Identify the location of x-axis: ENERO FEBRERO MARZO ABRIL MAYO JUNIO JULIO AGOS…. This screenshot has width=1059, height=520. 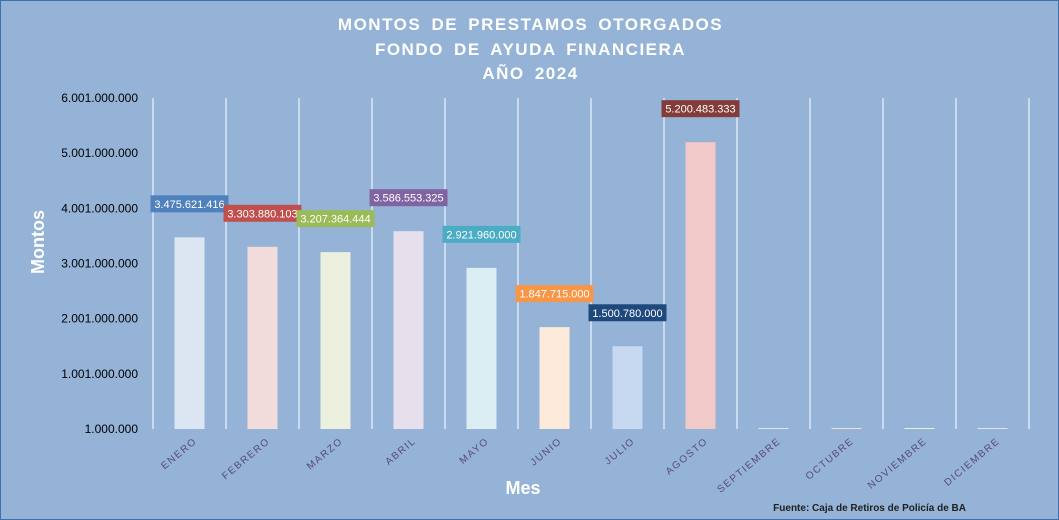
(580, 466).